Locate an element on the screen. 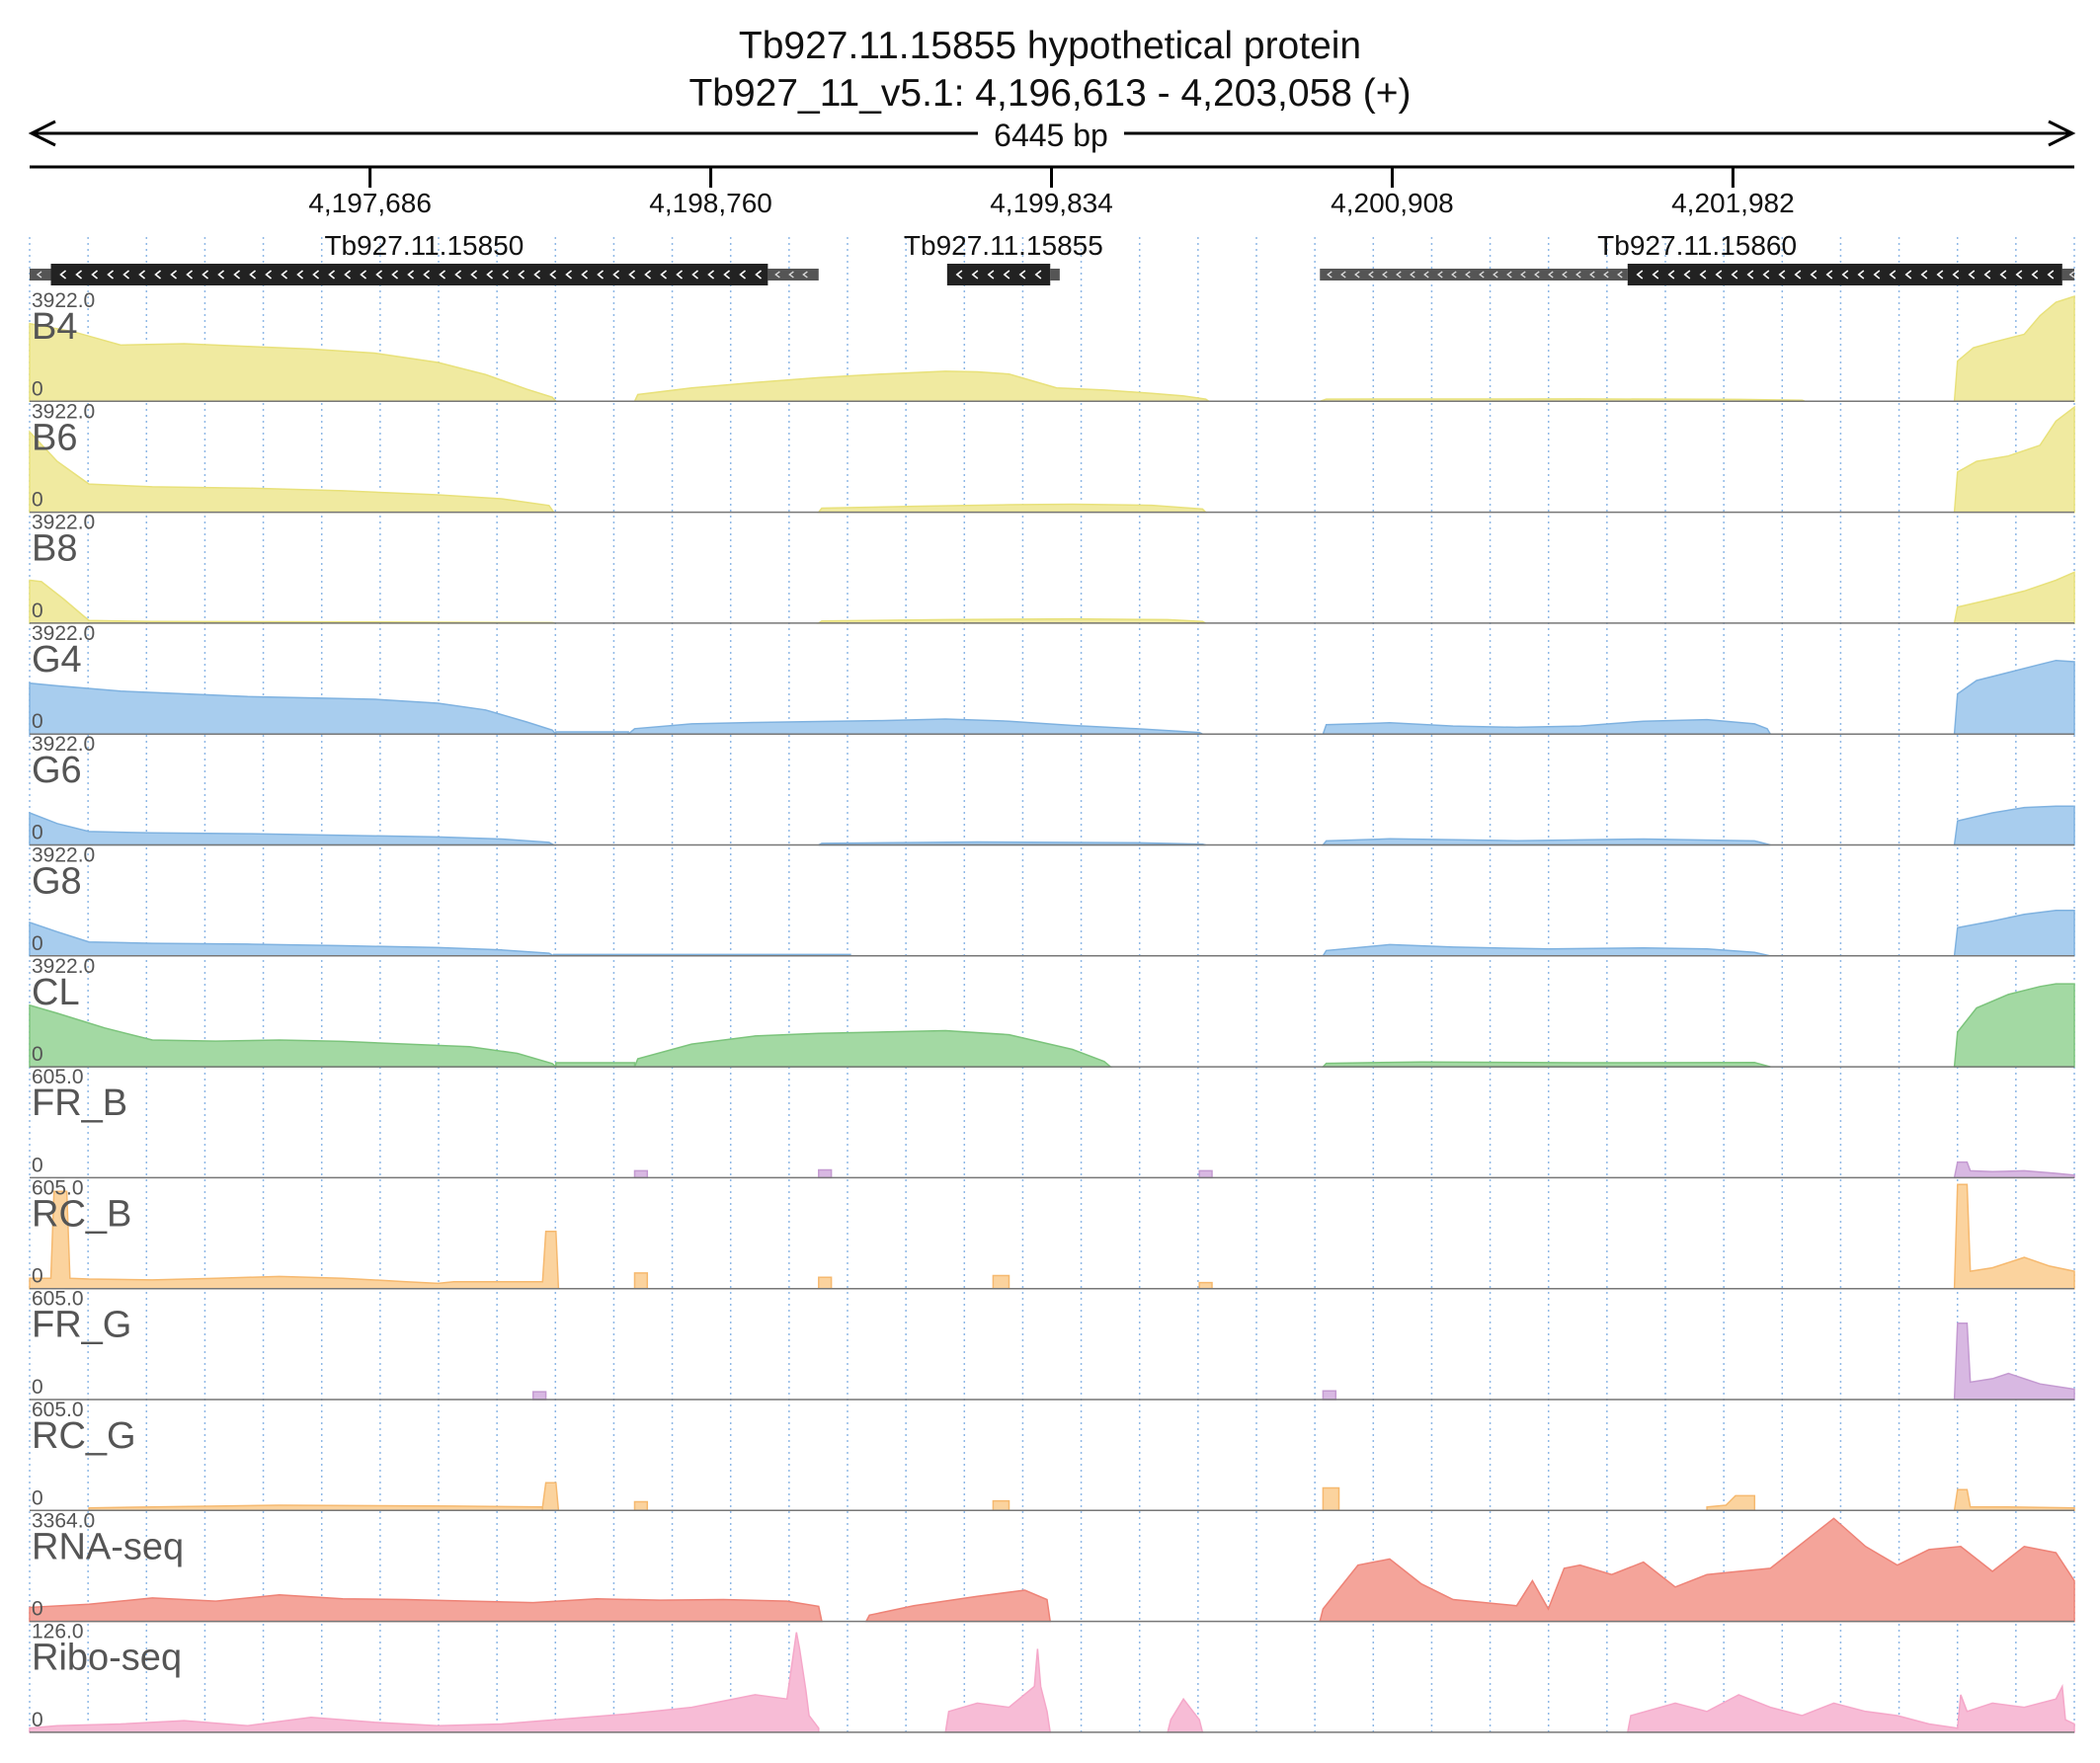 This screenshot has height=1763, width=2100. track-fr_g: 605.0FR_G 0 is located at coordinates (1052, 1344).